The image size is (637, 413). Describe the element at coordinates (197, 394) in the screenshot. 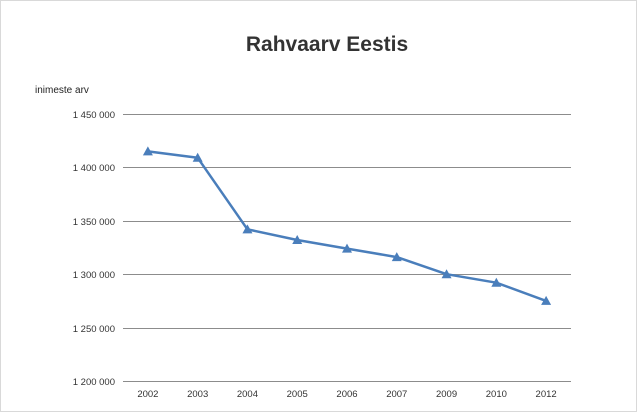

I see `x-tick-label: 2003` at that location.